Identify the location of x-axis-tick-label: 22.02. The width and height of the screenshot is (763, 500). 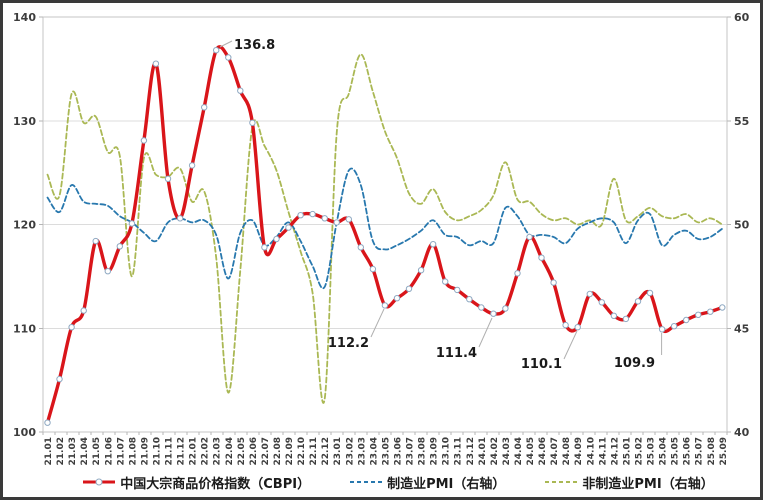
(206, 451).